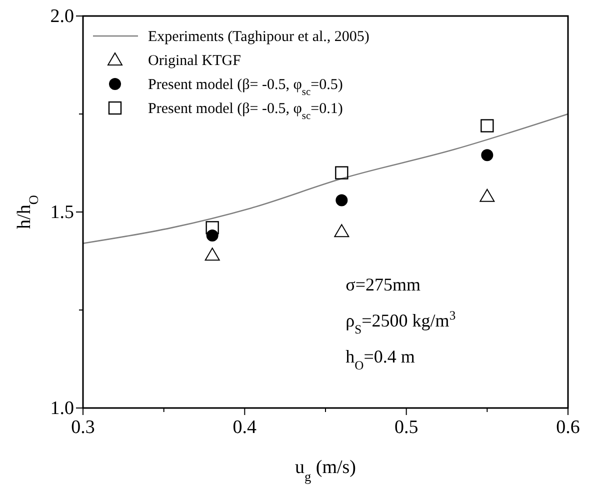 The image size is (592, 485). Describe the element at coordinates (83, 427) in the screenshot. I see `x-tick-label: 0.3` at that location.